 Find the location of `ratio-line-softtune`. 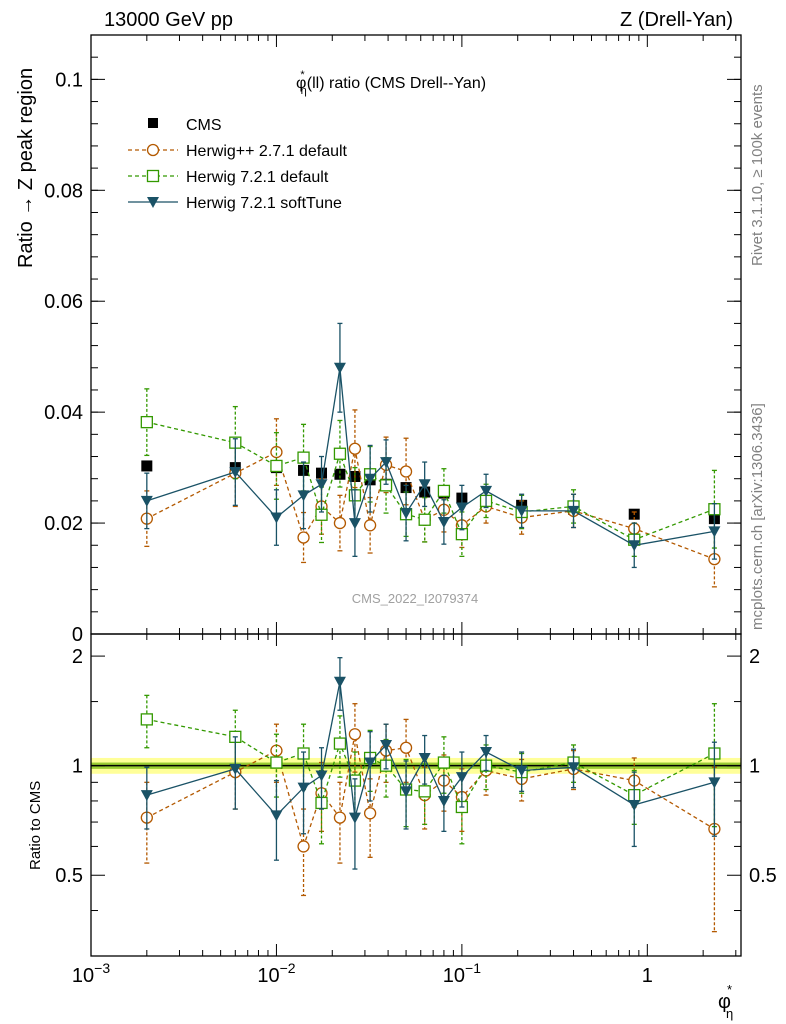

ratio-line-softtune is located at coordinates (430, 749).